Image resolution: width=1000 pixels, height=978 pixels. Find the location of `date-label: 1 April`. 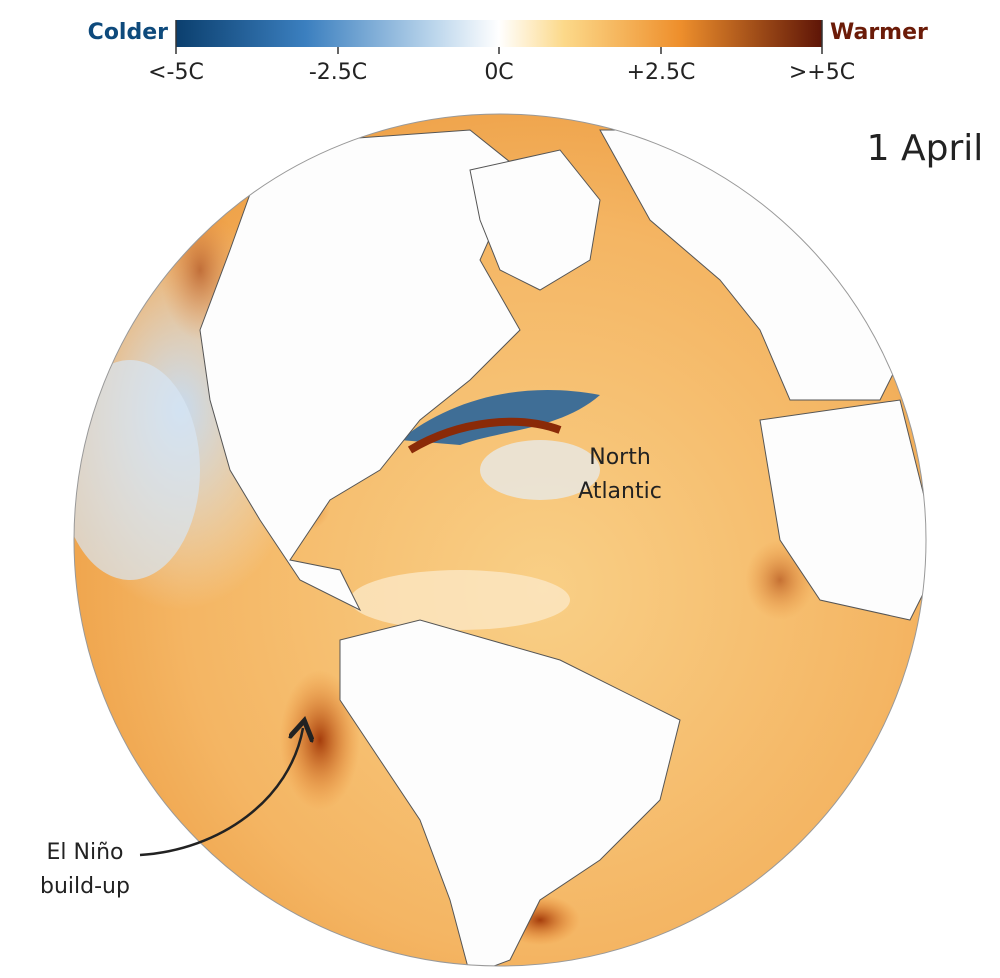

date-label: 1 April is located at coordinates (925, 148).